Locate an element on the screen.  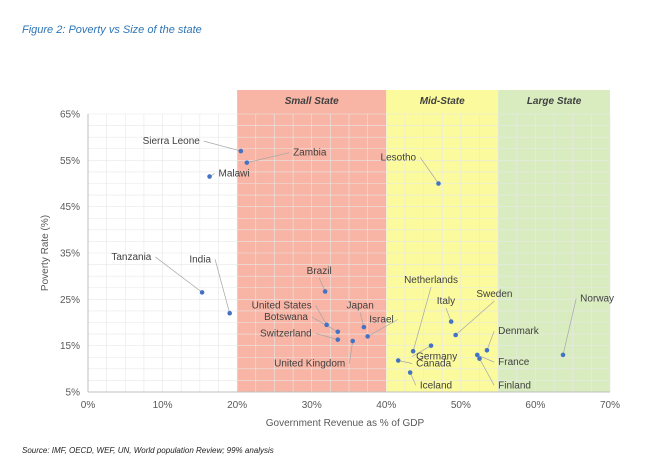
point-label: Germany is located at coordinates (436, 357).